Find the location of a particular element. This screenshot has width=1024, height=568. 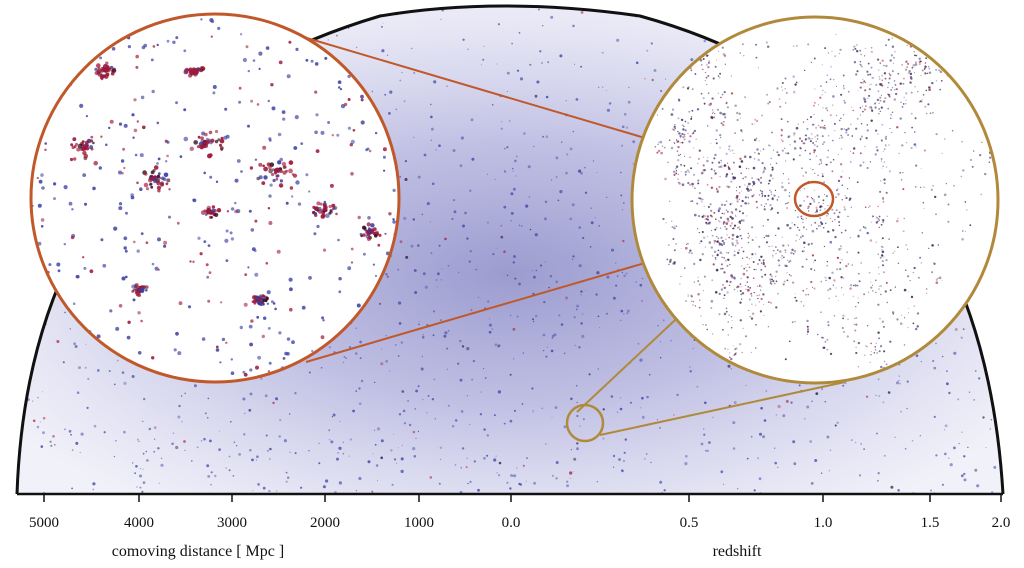

left-axis-title: comoving distance [ Mpc ] is located at coordinates (198, 551).